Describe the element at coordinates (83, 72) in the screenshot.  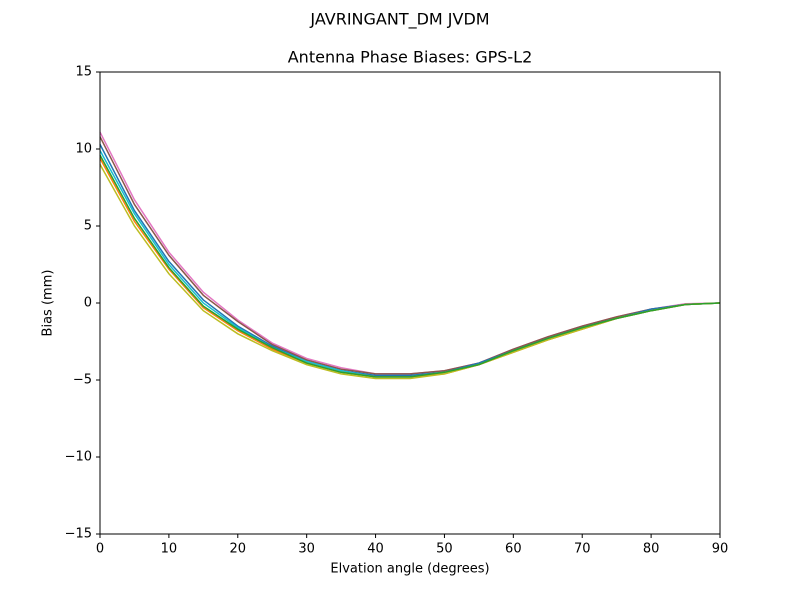
I see `y-tick-label: 15` at that location.